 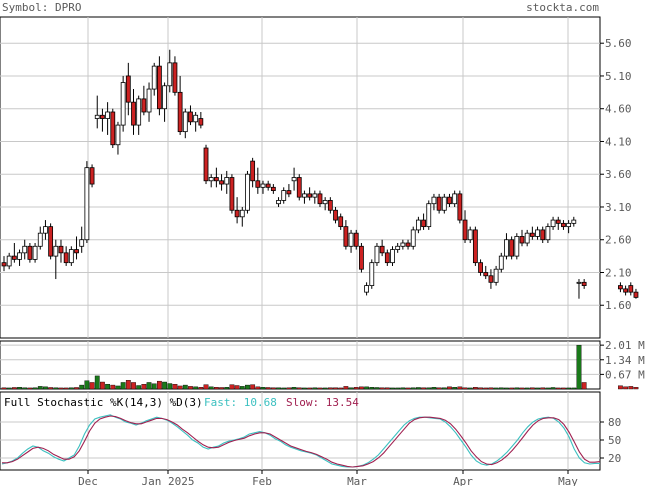 What do you see at coordinates (618, 43) in the screenshot?
I see `price-tick-label: 5.60` at bounding box center [618, 43].